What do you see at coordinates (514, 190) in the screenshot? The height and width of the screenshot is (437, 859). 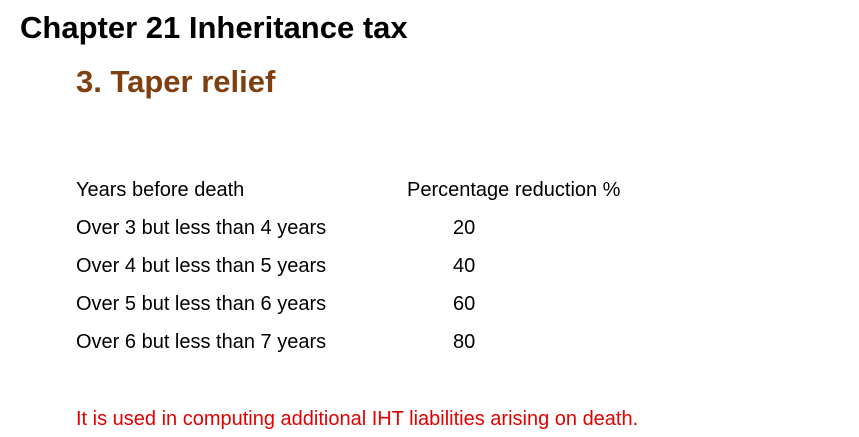 I see `percentage-reduction-header: Percentage reduction %` at bounding box center [514, 190].